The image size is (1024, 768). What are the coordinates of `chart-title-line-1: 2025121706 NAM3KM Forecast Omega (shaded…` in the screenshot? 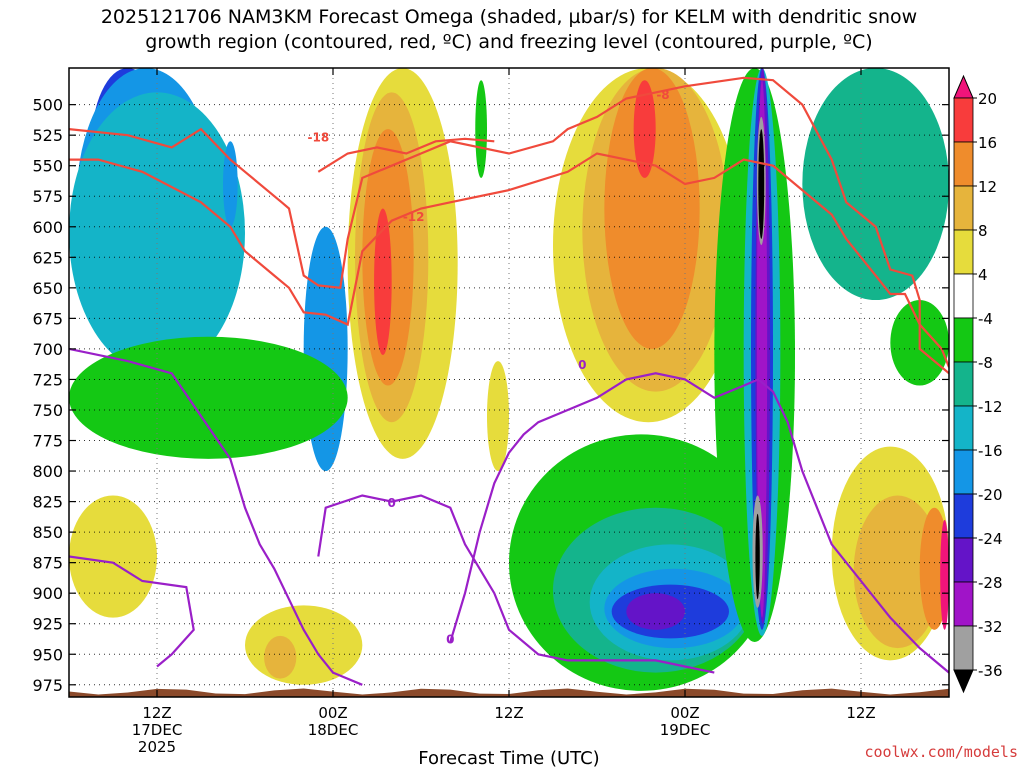 It's located at (509, 17).